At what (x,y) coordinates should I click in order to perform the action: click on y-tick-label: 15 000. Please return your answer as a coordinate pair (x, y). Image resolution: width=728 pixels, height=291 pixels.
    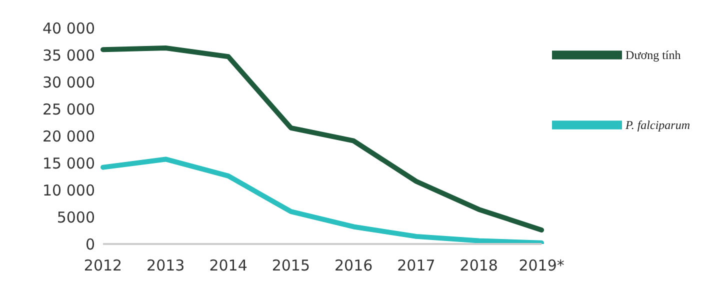
    Looking at the image, I should click on (68, 163).